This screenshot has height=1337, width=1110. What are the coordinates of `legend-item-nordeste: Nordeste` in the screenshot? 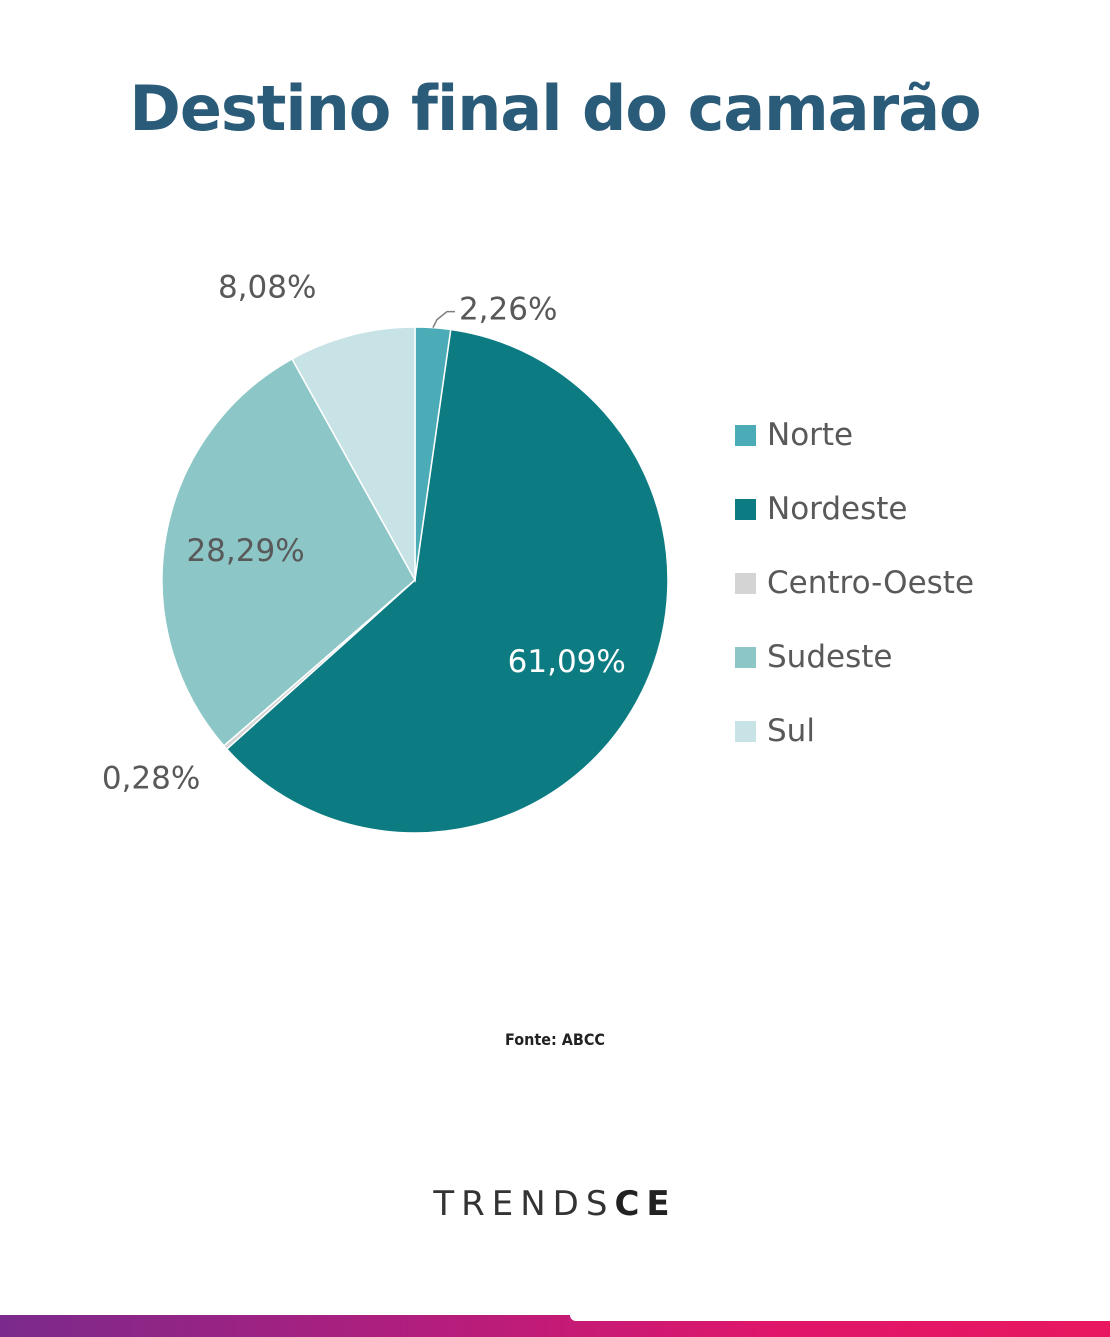 It's located at (895, 509).